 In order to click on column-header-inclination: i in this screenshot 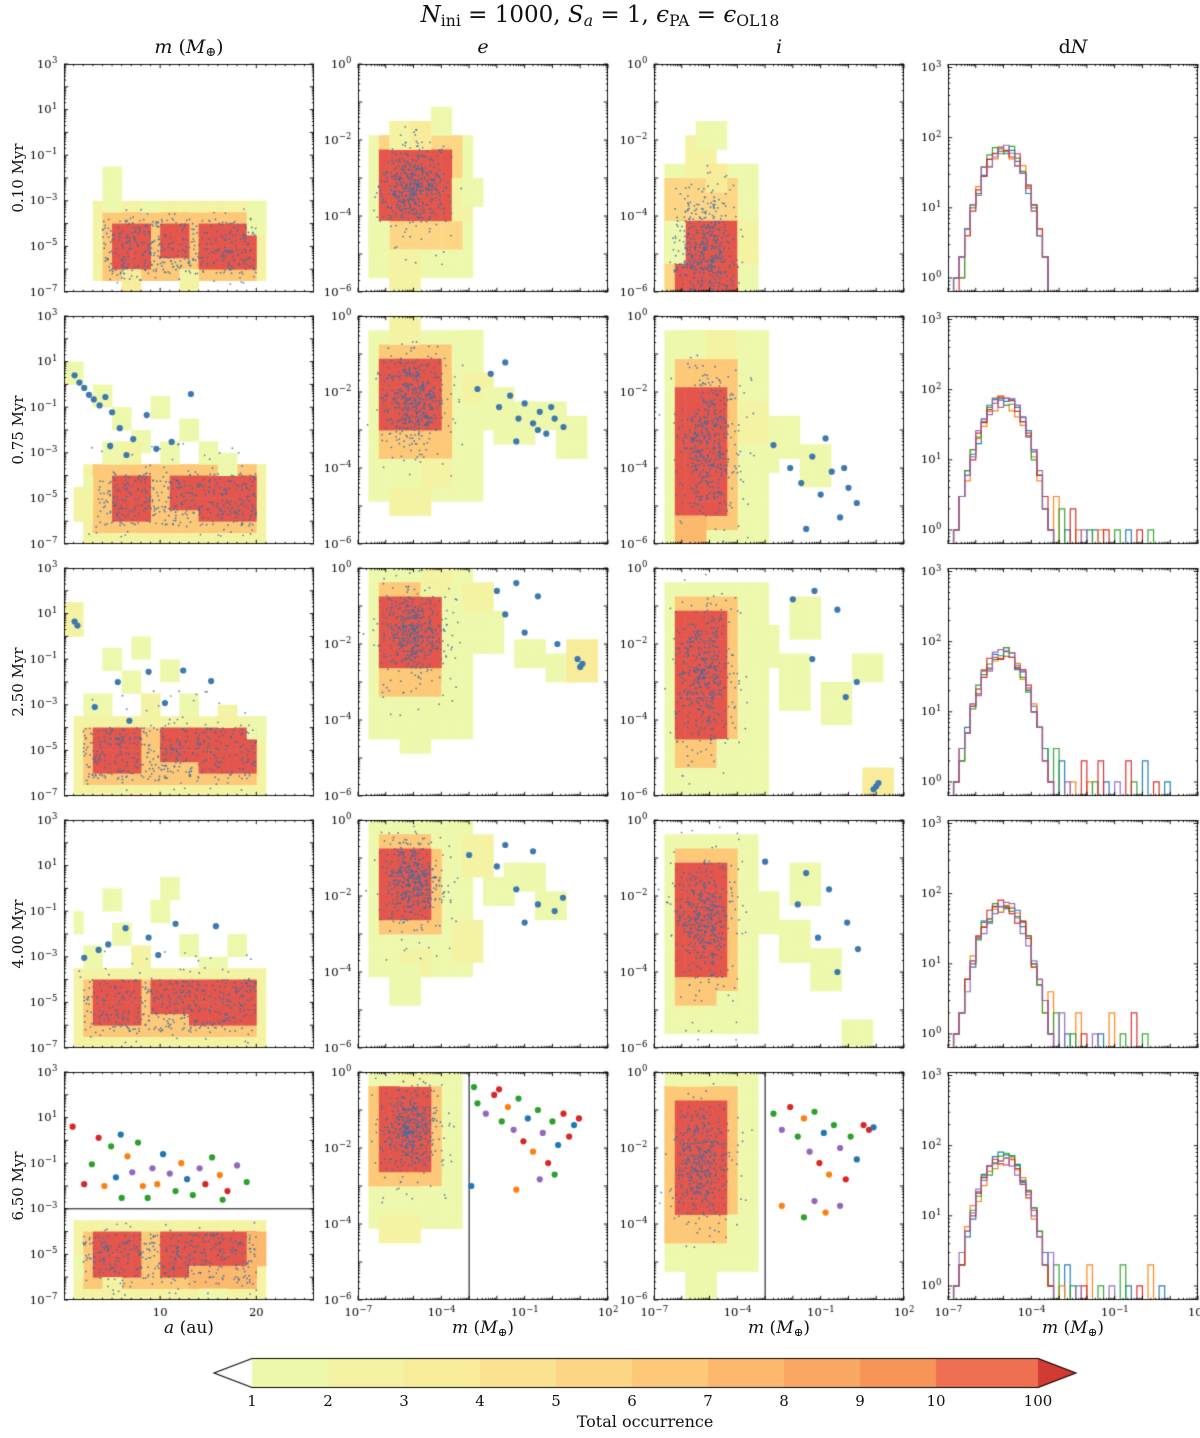, I will do `click(779, 47)`.